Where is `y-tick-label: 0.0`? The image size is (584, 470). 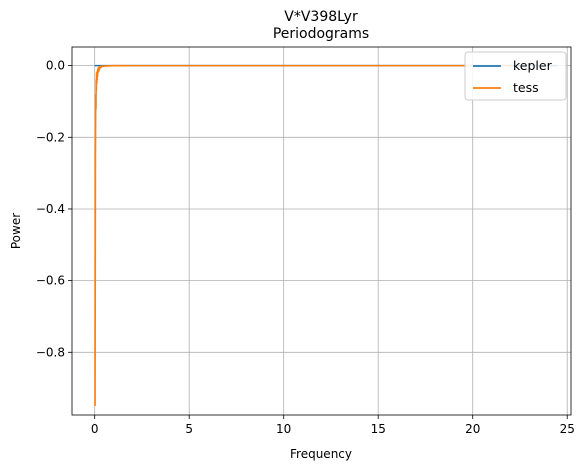 y-tick-label: 0.0 is located at coordinates (55, 66).